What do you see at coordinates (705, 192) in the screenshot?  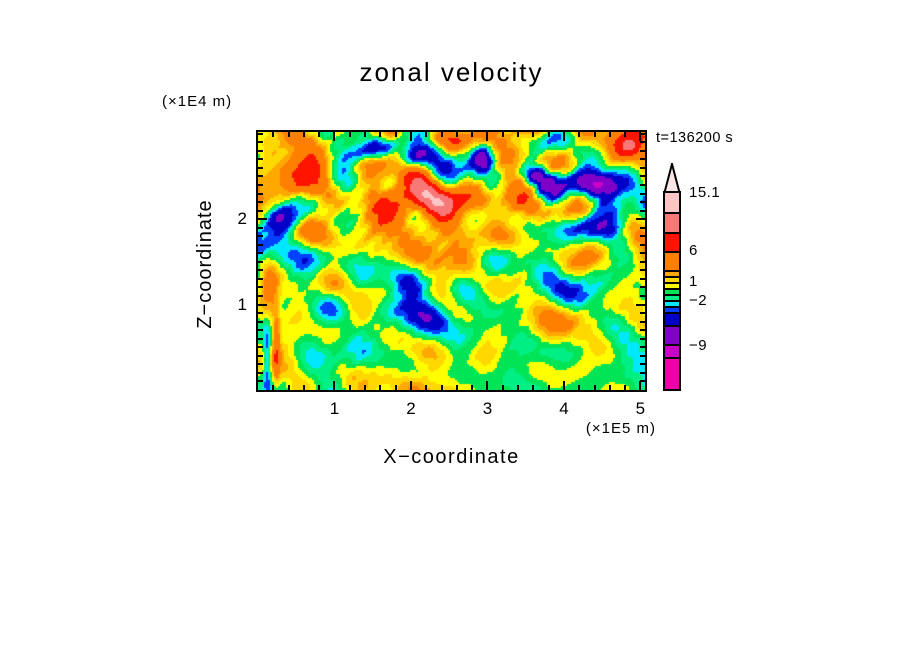 I see `colorbar-tick-label: 15.1` at bounding box center [705, 192].